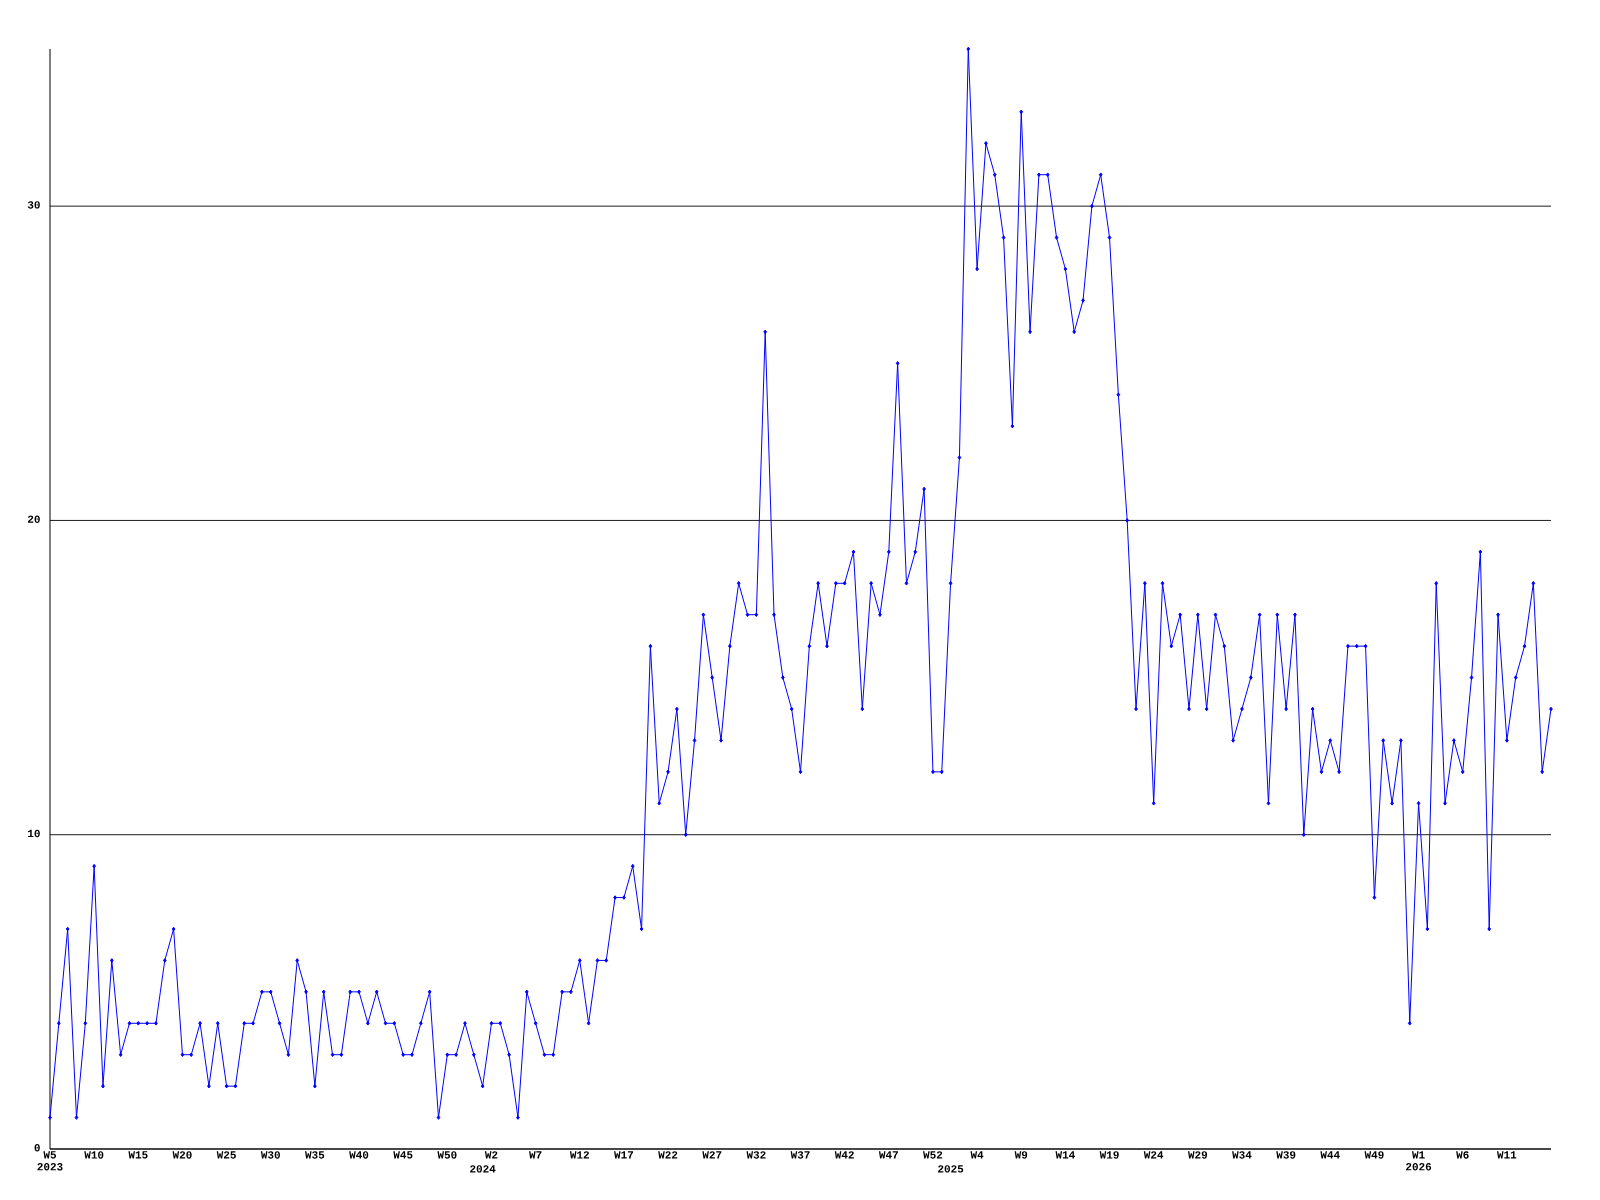 The width and height of the screenshot is (1600, 1200). Describe the element at coordinates (844, 1155) in the screenshot. I see `x-tick-label: W42` at that location.